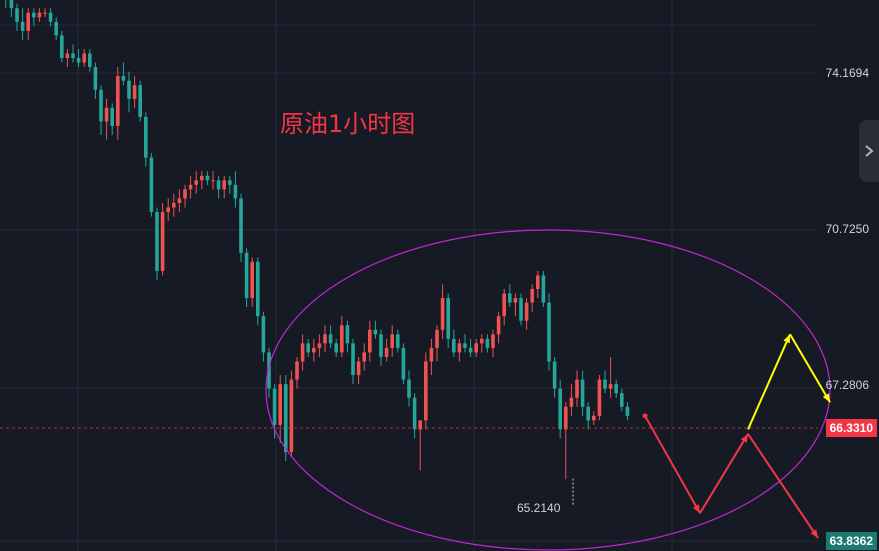 This screenshot has width=879, height=551. I want to click on last-price-badge: 66.3310, so click(851, 428).